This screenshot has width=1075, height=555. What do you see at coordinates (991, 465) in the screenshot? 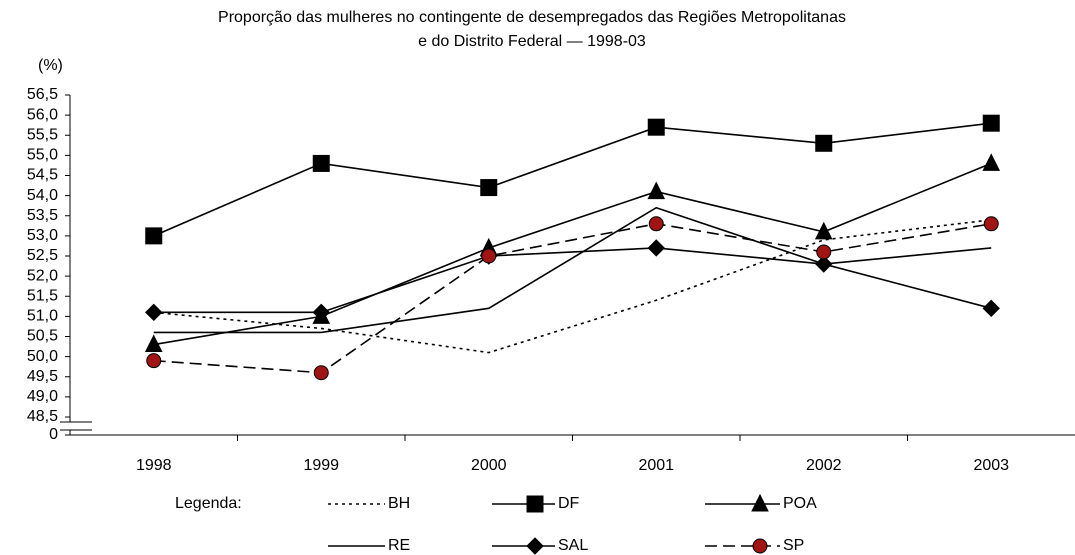
I see `x-tick-label: 2003` at bounding box center [991, 465].